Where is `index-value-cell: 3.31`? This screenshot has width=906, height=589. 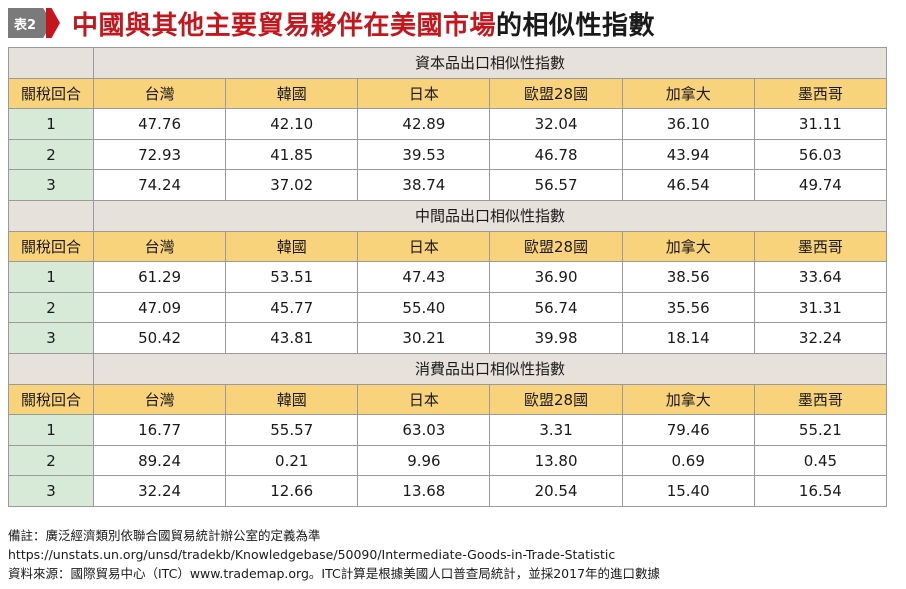 index-value-cell: 3.31 is located at coordinates (556, 430).